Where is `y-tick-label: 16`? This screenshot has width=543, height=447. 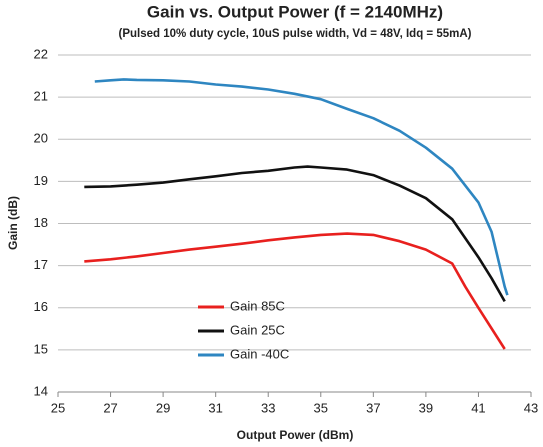 y-tick-label: 16 is located at coordinates (41, 306).